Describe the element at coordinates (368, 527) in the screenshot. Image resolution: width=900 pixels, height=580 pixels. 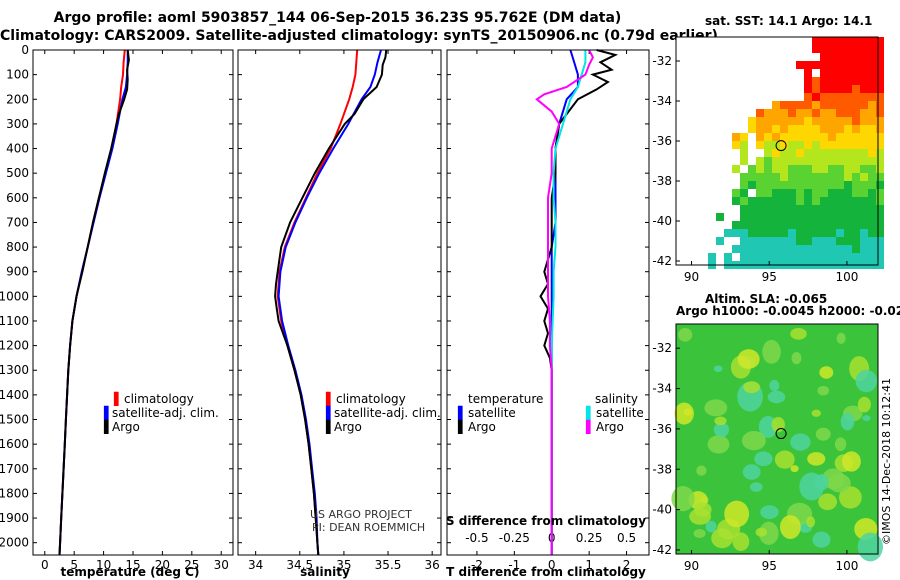
I see `credit-pi: PI: DEAN ROEMMICH` at that location.